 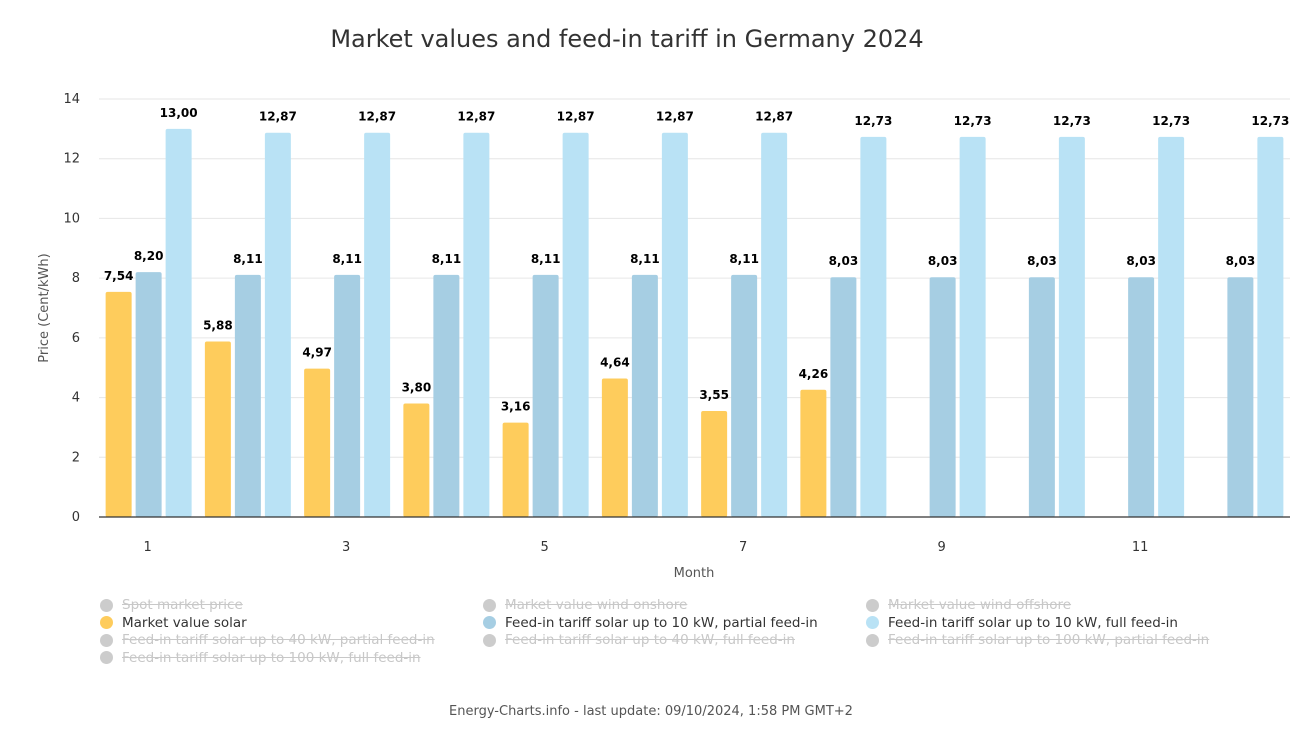 I want to click on legend-item: Spot market price, so click(x=171, y=605).